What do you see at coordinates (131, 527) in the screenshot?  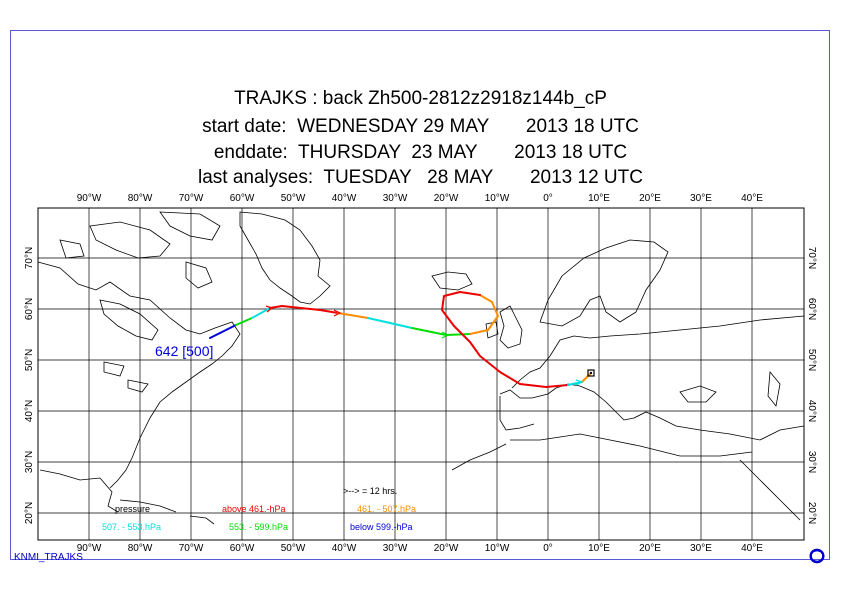 I see `legend-507-553: 507. - 553.hPa` at bounding box center [131, 527].